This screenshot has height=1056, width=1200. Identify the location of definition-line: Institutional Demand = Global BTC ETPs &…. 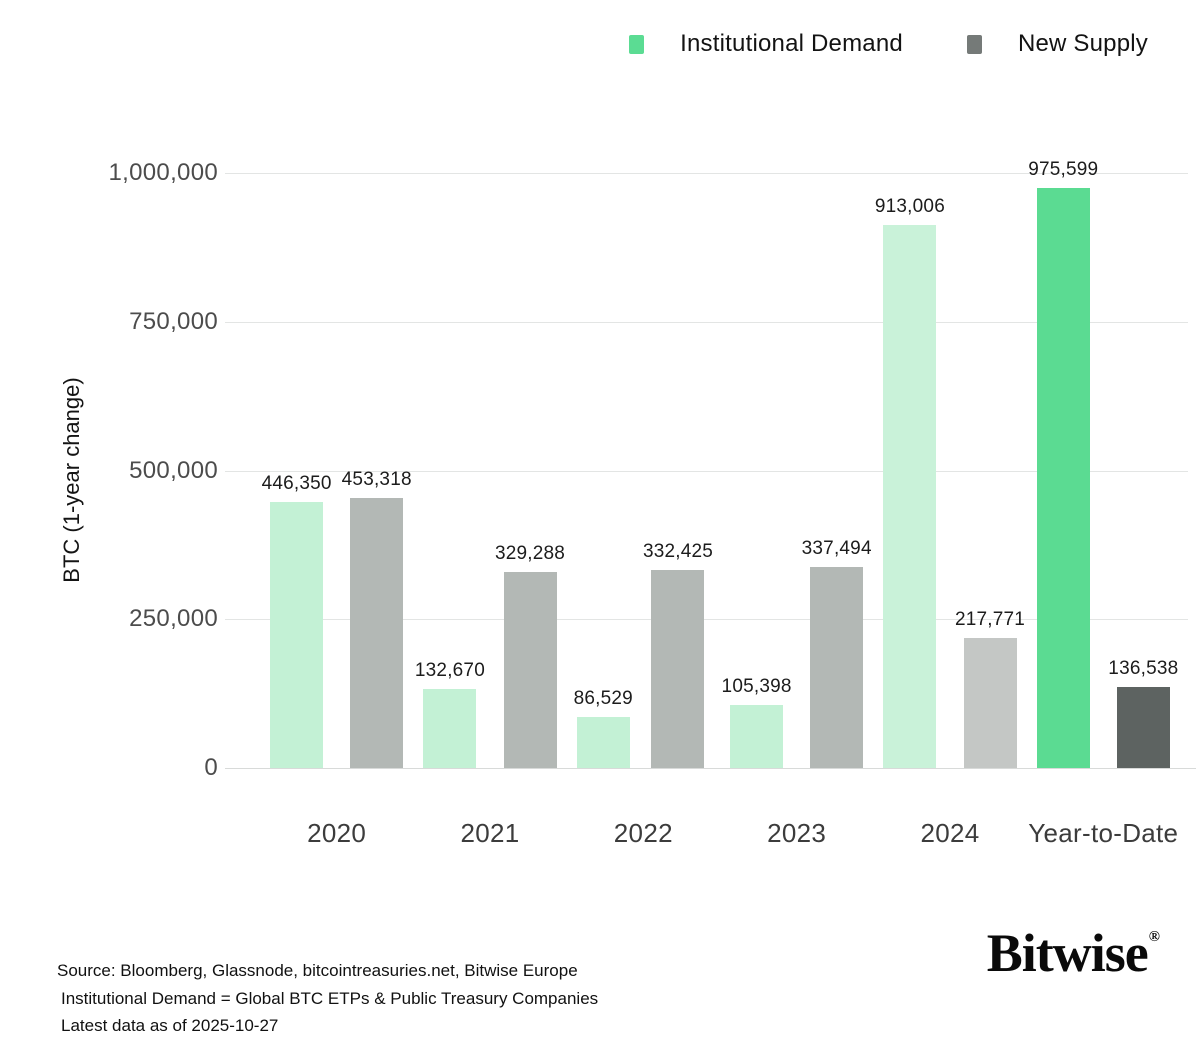
(330, 998).